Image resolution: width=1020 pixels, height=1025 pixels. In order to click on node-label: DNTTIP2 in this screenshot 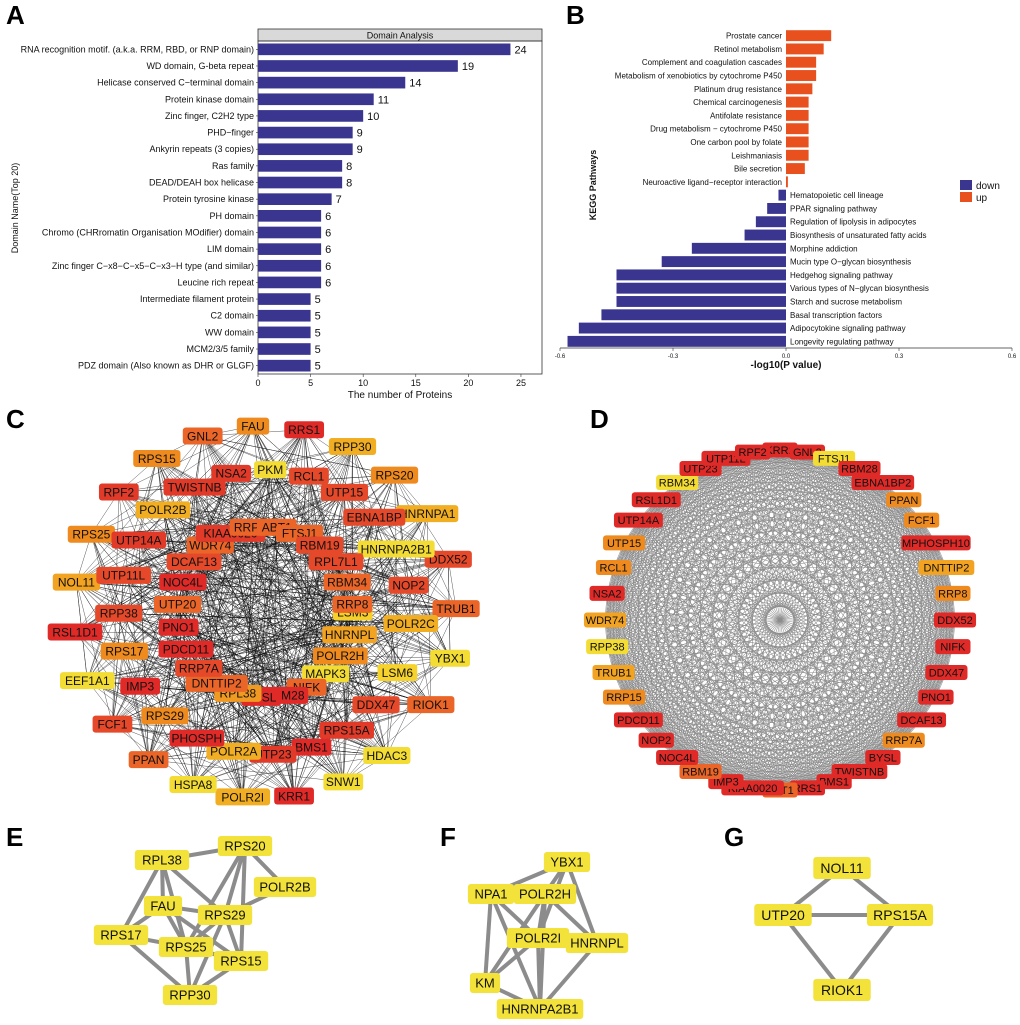, I will do `click(217, 684)`.